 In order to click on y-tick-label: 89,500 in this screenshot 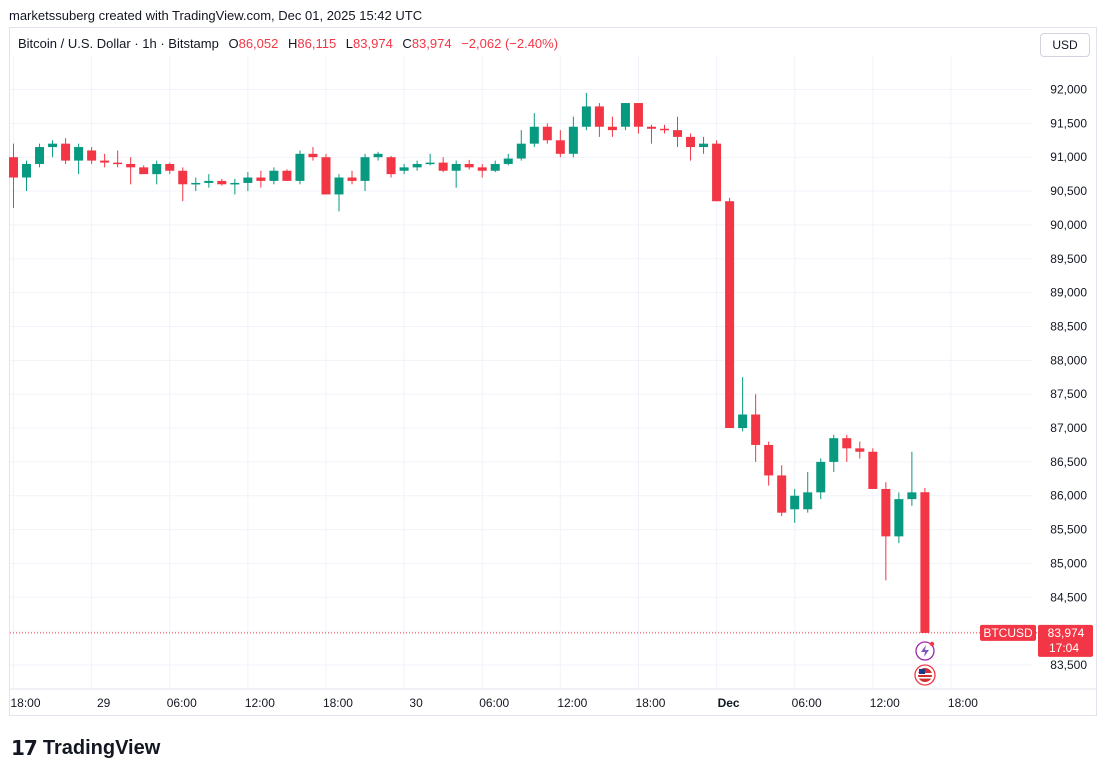, I will do `click(1068, 259)`.